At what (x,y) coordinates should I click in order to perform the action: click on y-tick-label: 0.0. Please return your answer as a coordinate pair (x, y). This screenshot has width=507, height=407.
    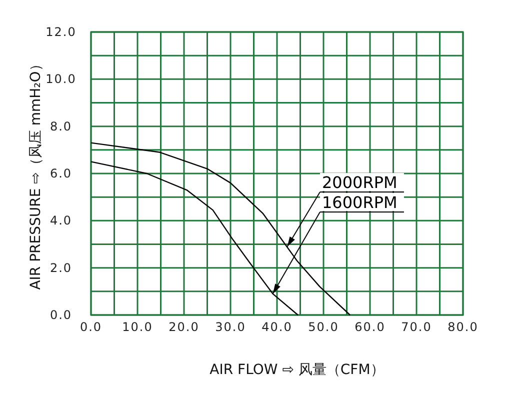
    Looking at the image, I should click on (61, 315).